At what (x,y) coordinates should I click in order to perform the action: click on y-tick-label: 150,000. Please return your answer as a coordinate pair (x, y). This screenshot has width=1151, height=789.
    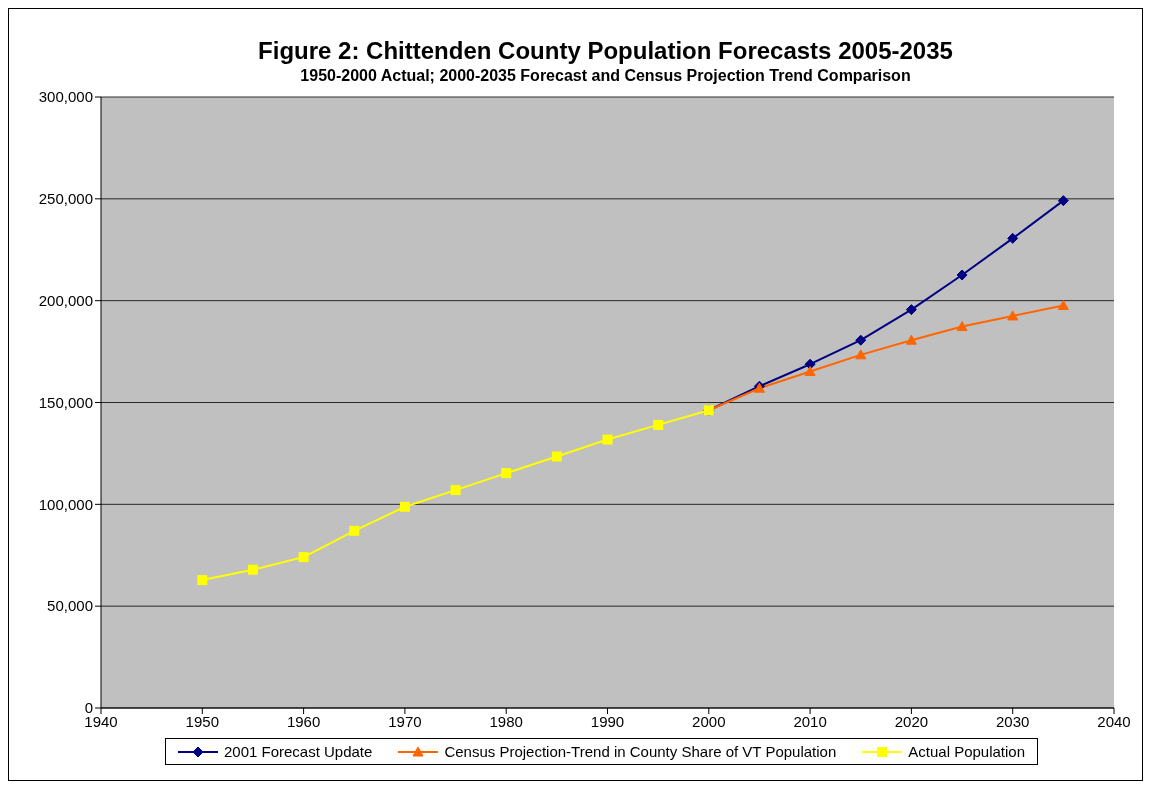
    Looking at the image, I should click on (65, 402).